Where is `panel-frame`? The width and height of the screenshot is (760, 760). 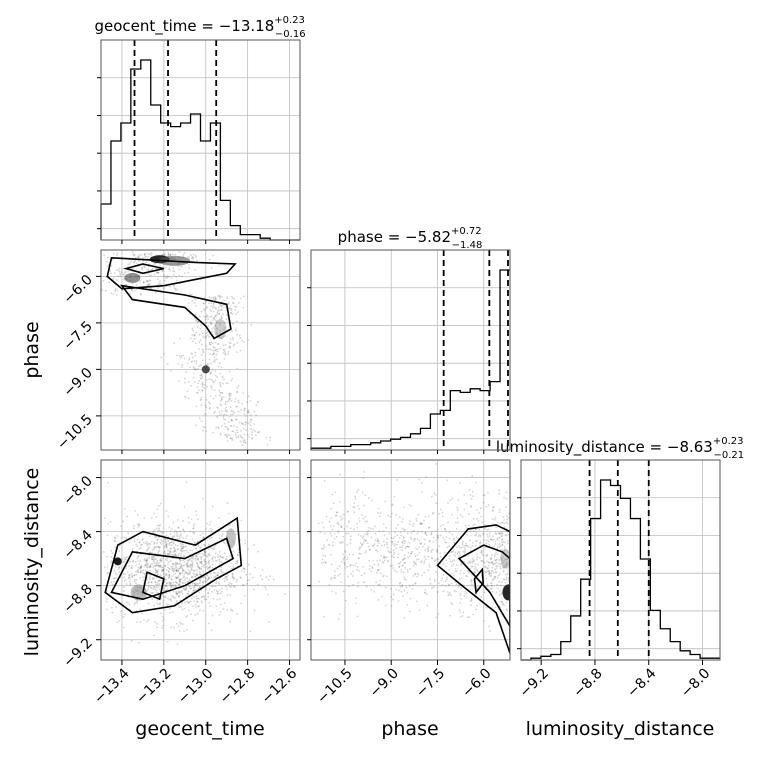
panel-frame is located at coordinates (200, 350).